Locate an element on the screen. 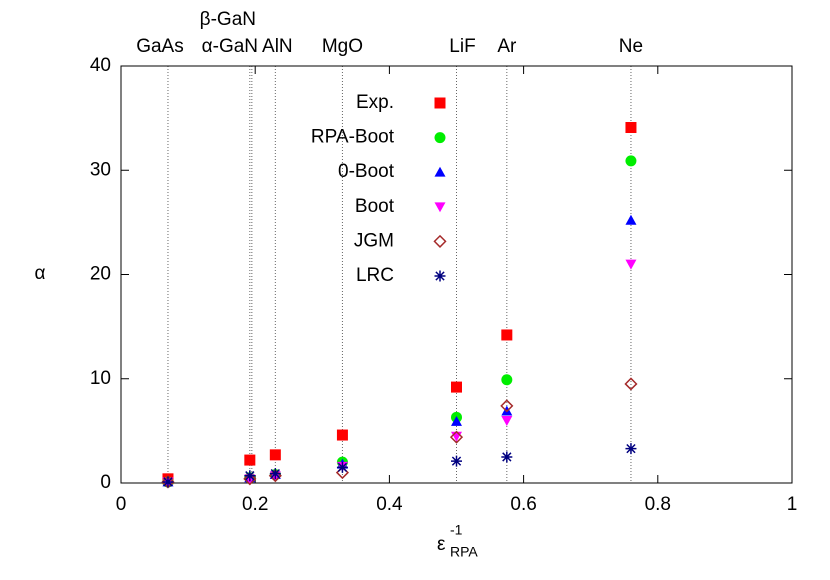 Image resolution: width=830 pixels, height=580 pixels. legend-label: LRC is located at coordinates (375, 275).